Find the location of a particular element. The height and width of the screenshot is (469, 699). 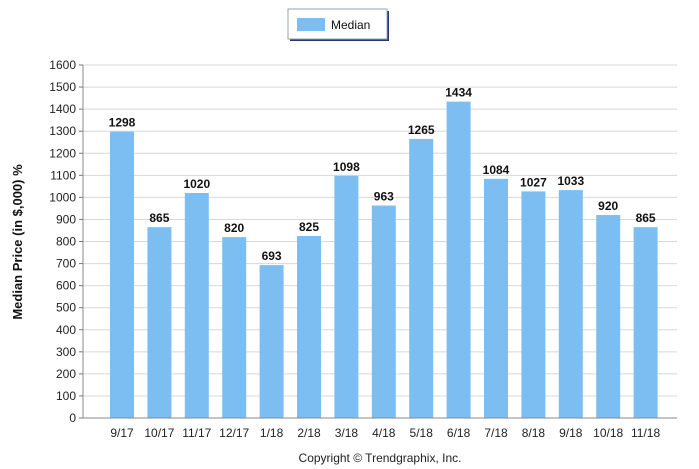

x-tick-label: 9/17 is located at coordinates (122, 433).